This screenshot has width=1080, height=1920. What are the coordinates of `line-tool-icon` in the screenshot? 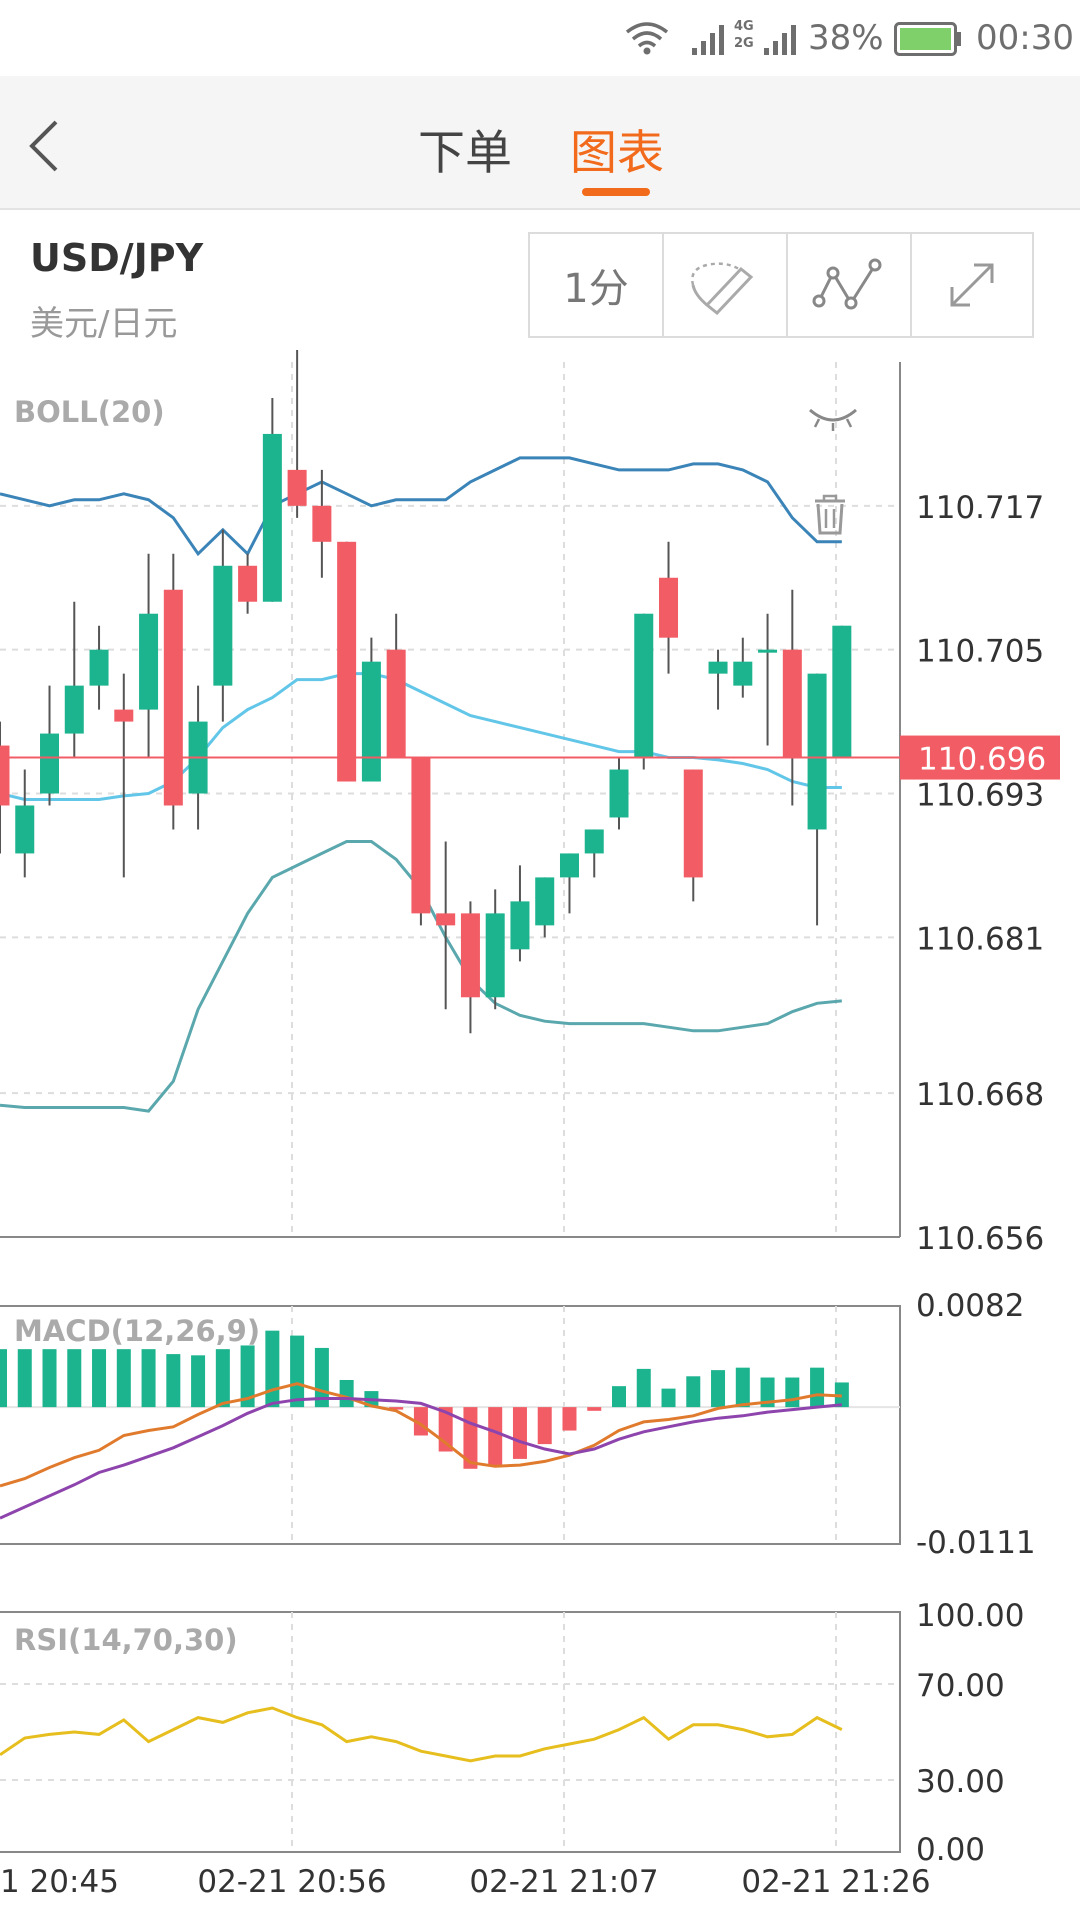 It's located at (847, 284).